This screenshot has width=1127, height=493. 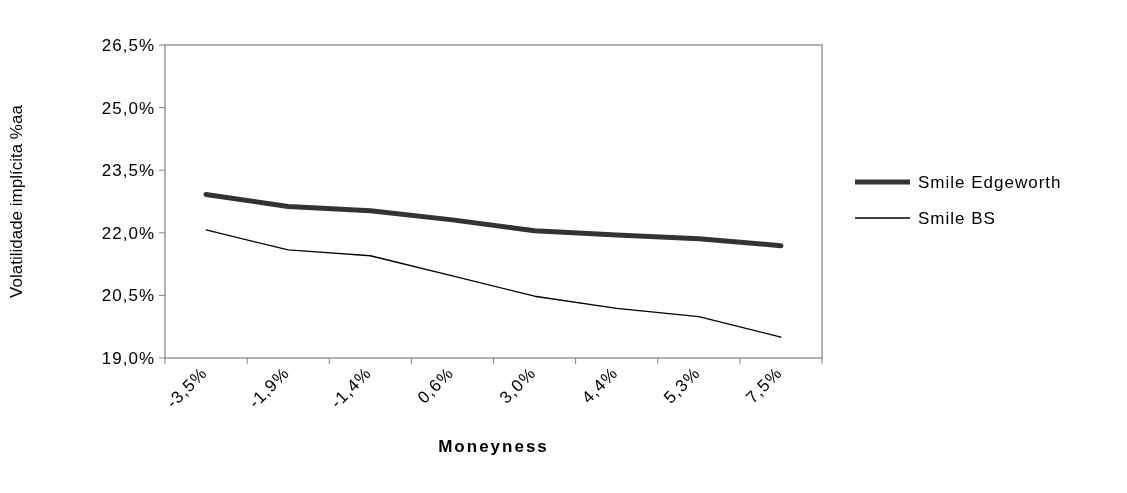 I want to click on legend-label: Smile BS, so click(x=957, y=218).